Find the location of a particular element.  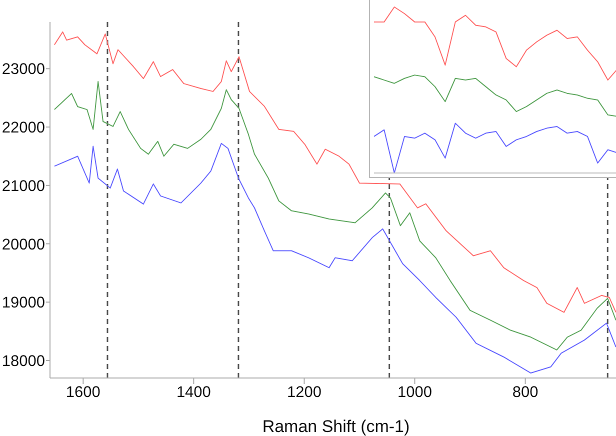

y-tick-label: 21000 is located at coordinates (24, 186).